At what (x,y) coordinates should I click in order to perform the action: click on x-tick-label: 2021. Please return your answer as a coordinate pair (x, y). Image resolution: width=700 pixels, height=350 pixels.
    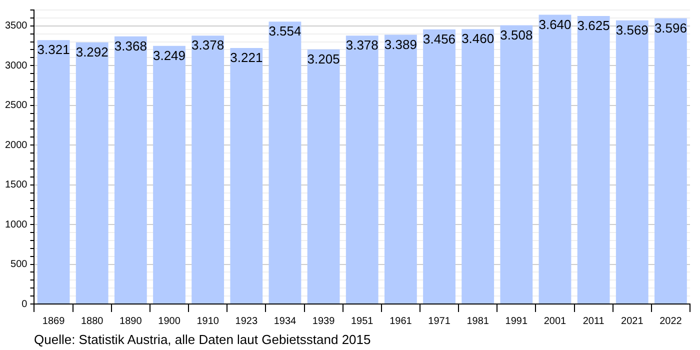
    Looking at the image, I should click on (632, 321).